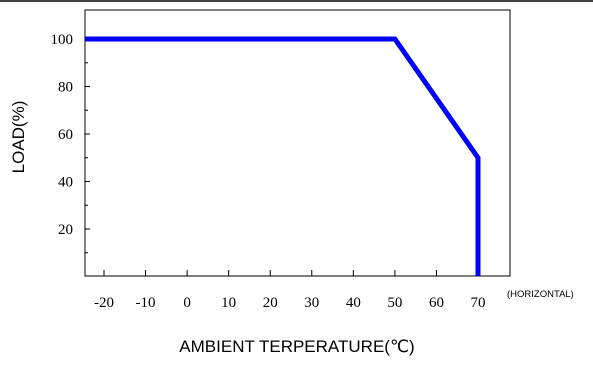  Describe the element at coordinates (228, 303) in the screenshot. I see `x-tick-label: 10` at that location.